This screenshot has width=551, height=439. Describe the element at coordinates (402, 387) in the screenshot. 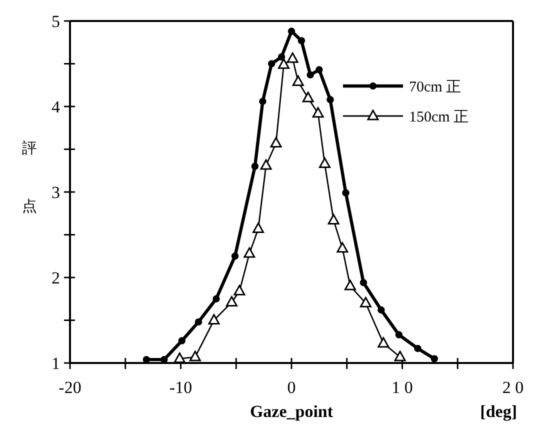

I see `x-tick-label: 1 0` at that location.